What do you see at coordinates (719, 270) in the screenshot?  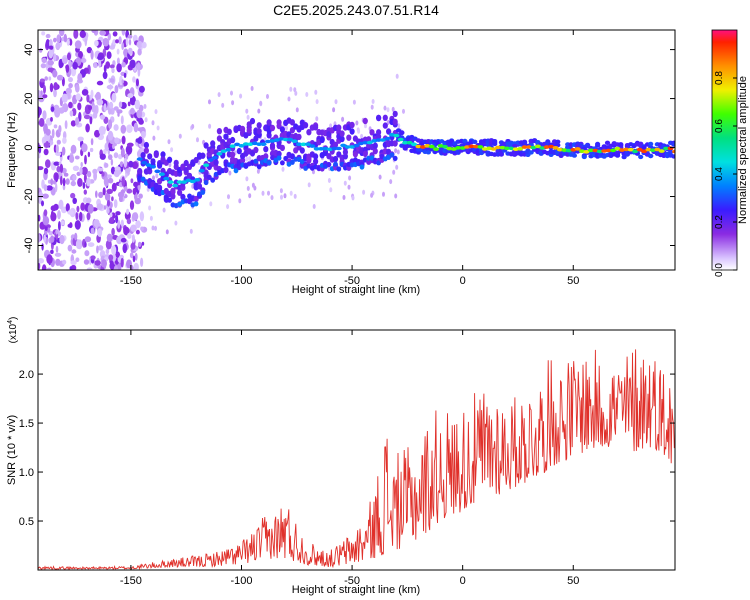 I see `colorbar-tick-label: 0.0` at bounding box center [719, 270].